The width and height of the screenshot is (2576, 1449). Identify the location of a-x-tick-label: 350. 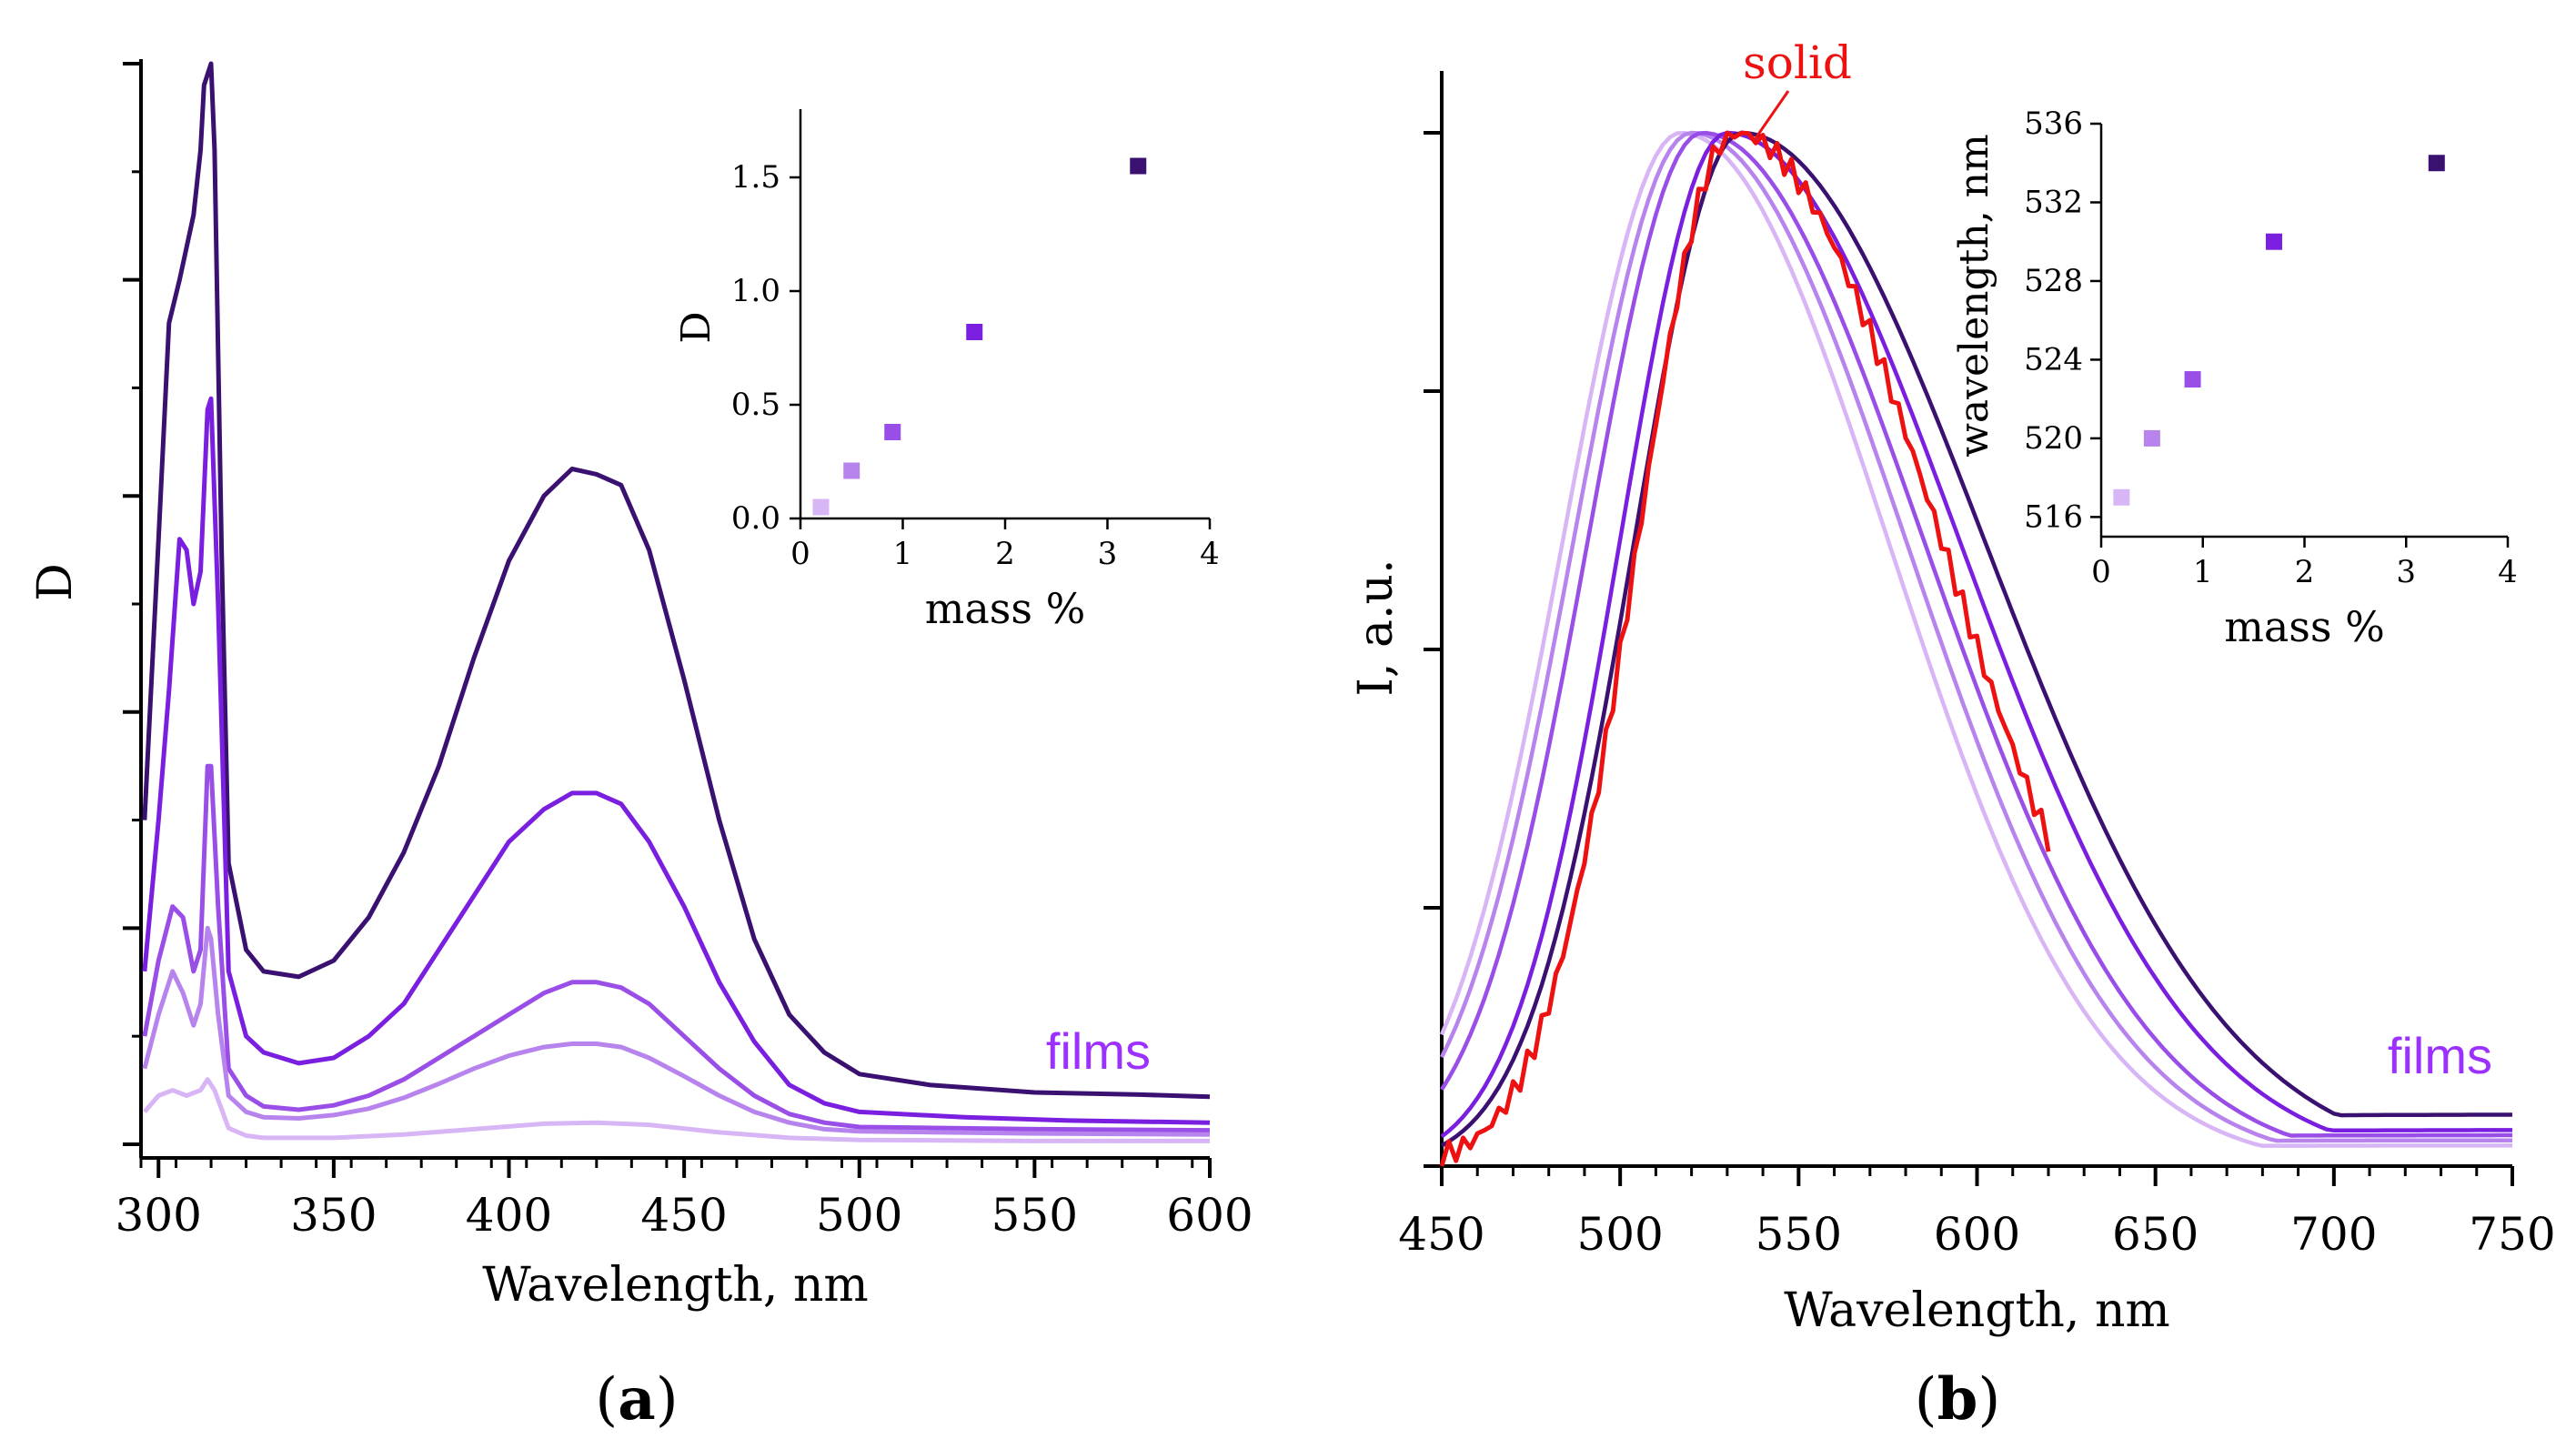
(333, 1215).